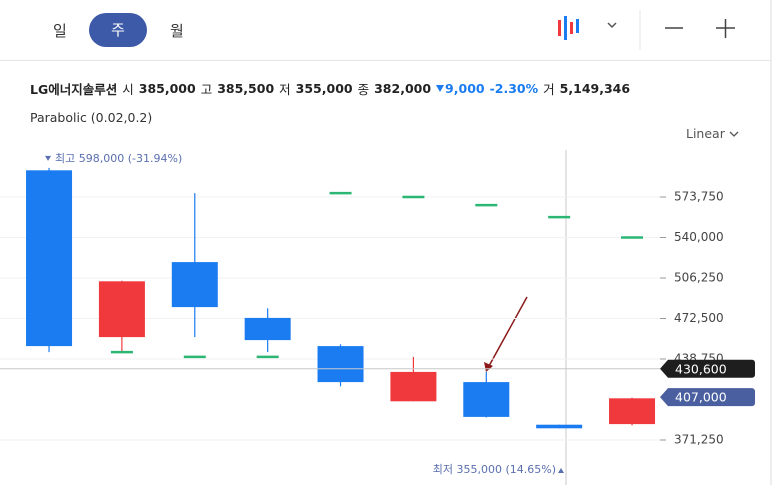 Image resolution: width=773 pixels, height=485 pixels. I want to click on y-tick-label: 472,500, so click(699, 318).